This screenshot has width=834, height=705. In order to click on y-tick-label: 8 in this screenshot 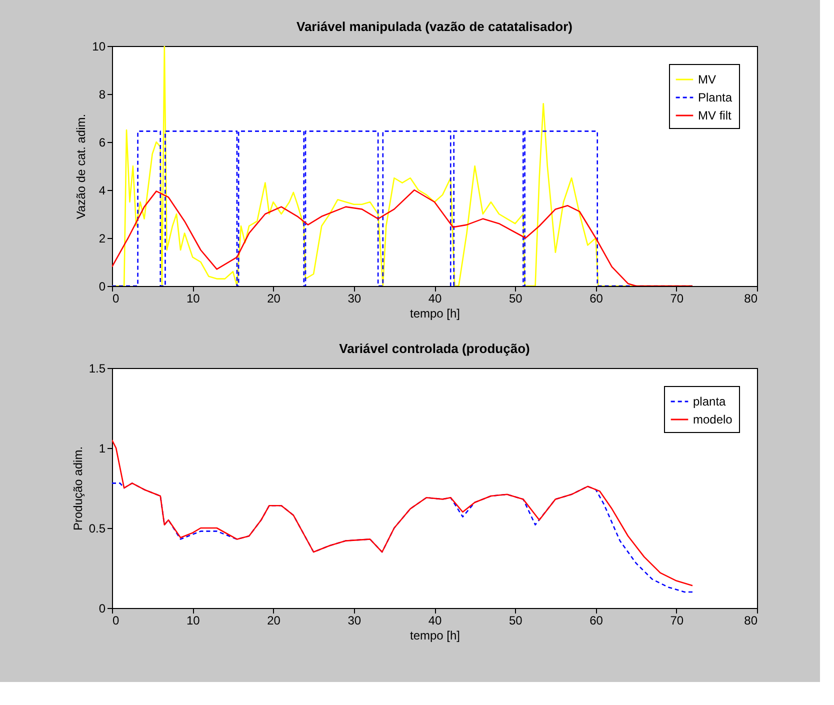, I will do `click(102, 95)`.